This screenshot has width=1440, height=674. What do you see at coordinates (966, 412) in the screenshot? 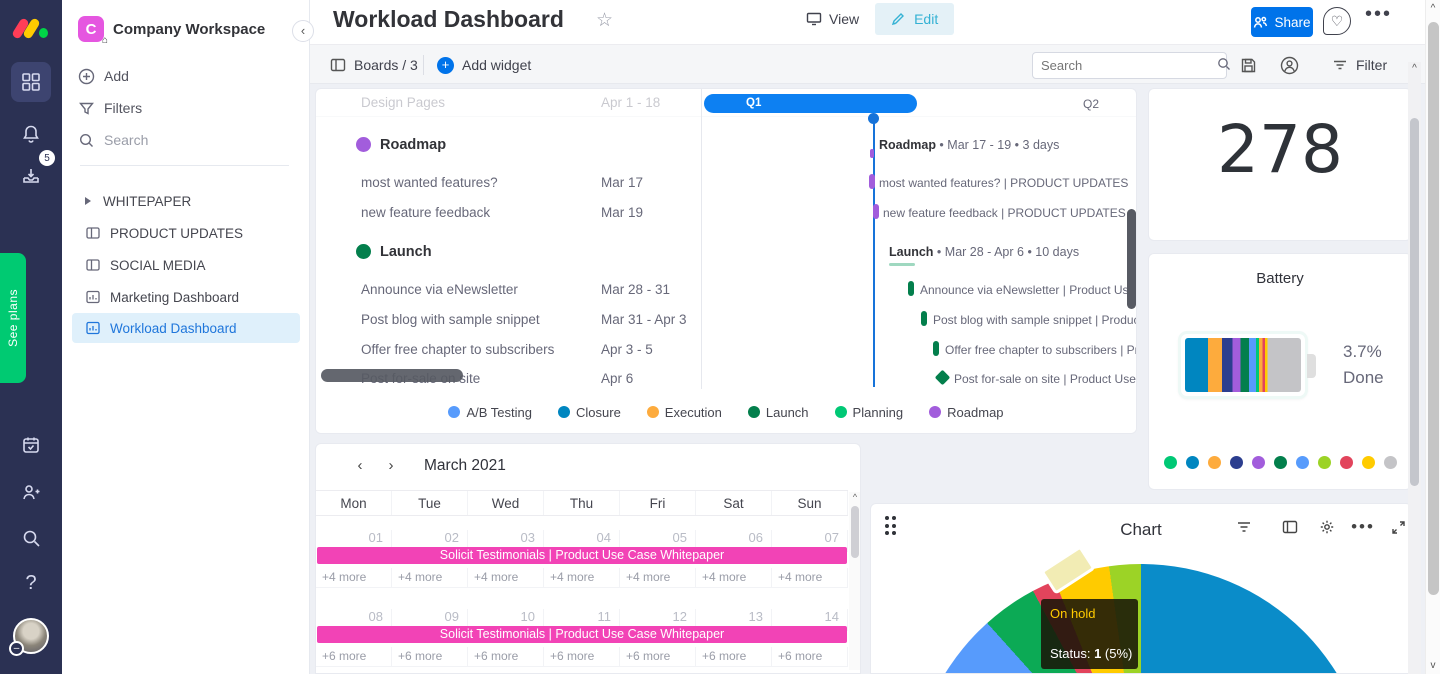
I see `legend-item: Roadmap` at bounding box center [966, 412].